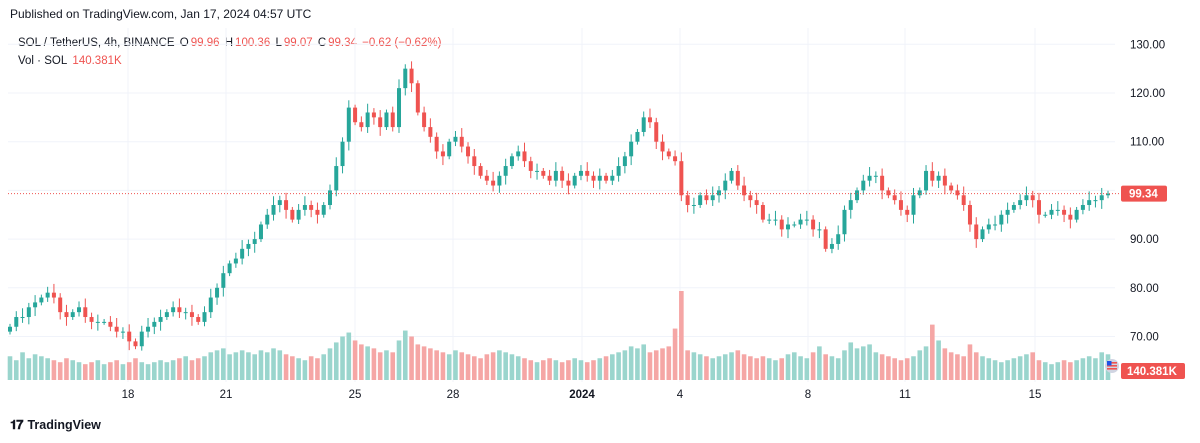 This screenshot has height=443, width=1200. Describe the element at coordinates (1153, 371) in the screenshot. I see `last-volume-badge-bg` at that location.